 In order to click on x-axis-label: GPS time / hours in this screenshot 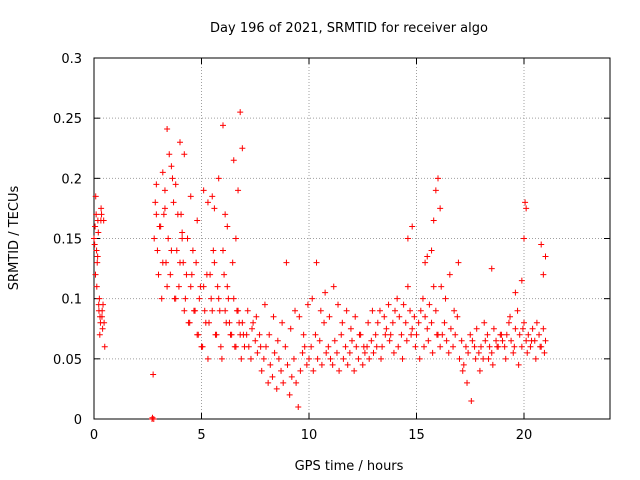, I will do `click(349, 466)`.